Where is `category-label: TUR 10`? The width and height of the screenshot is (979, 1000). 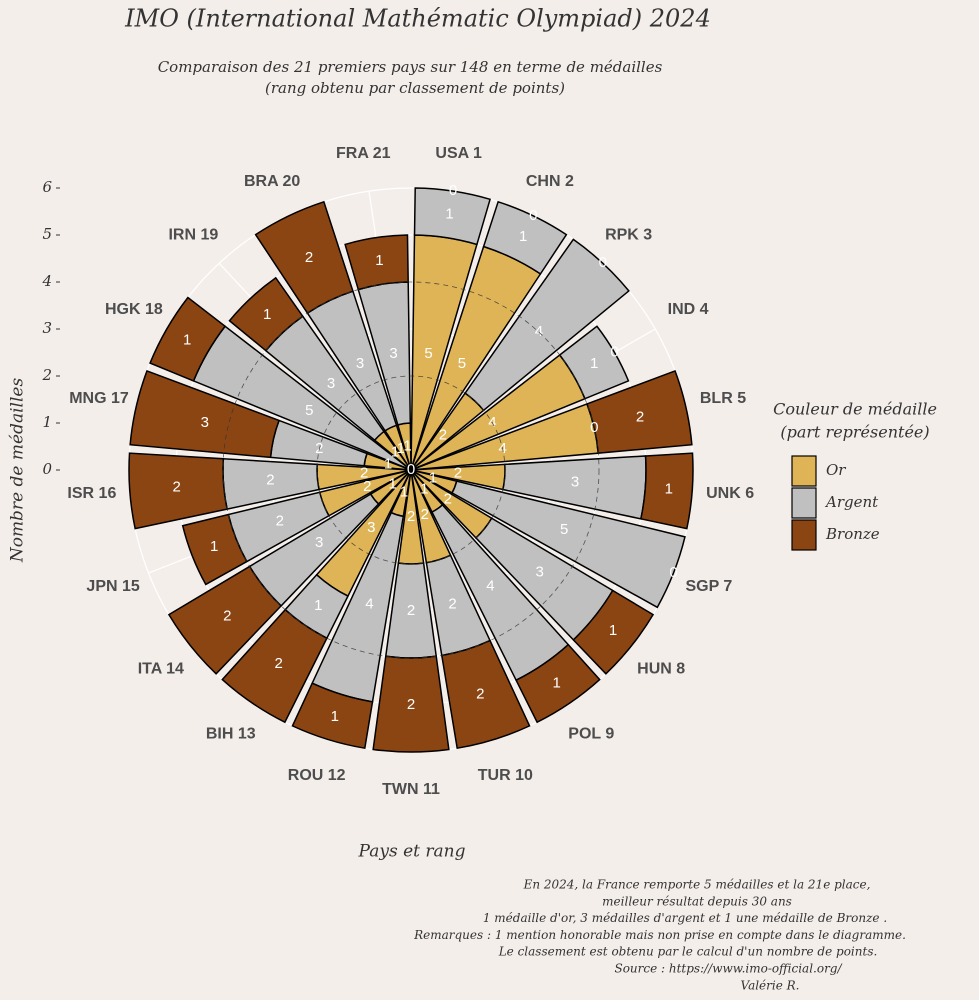 category-label: TUR 10 is located at coordinates (505, 775).